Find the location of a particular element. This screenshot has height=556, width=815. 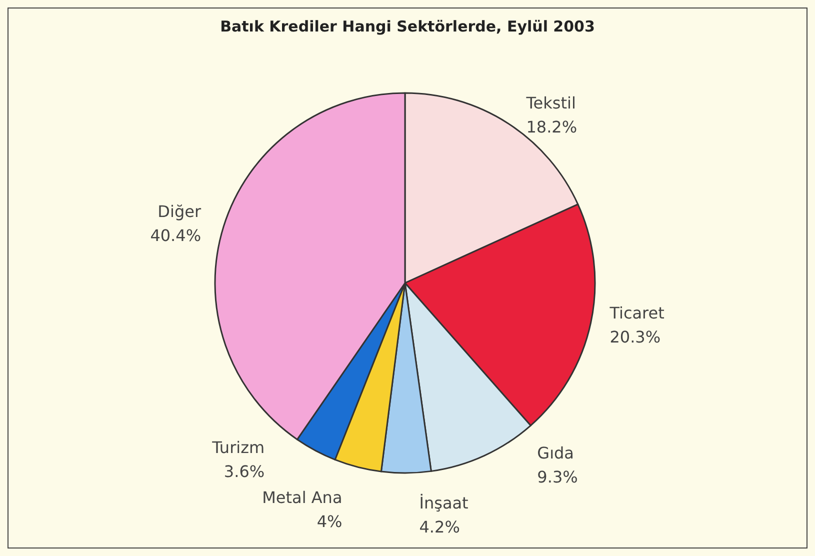

slice-label: Diğer is located at coordinates (180, 212).